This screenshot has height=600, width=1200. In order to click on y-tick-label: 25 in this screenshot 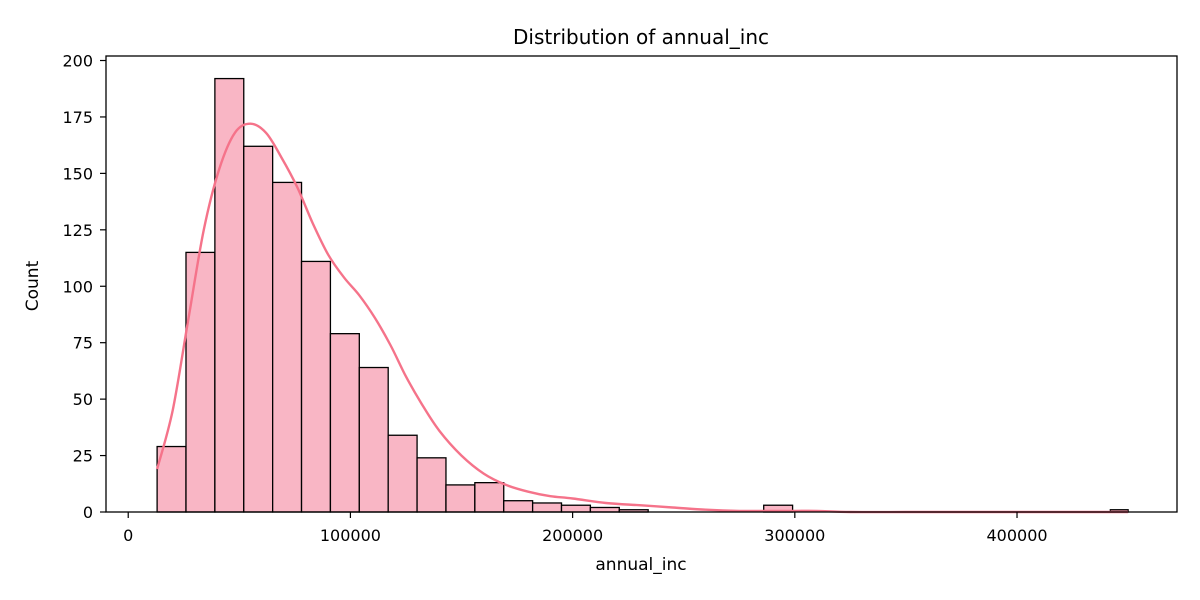, I will do `click(83, 456)`.